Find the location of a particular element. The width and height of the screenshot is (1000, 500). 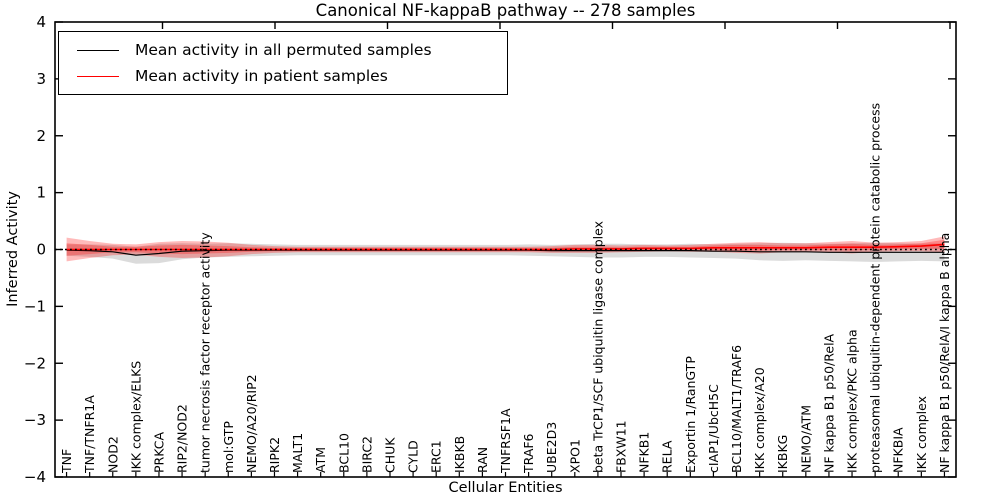

x-tick-label: ATM is located at coordinates (320, 460).